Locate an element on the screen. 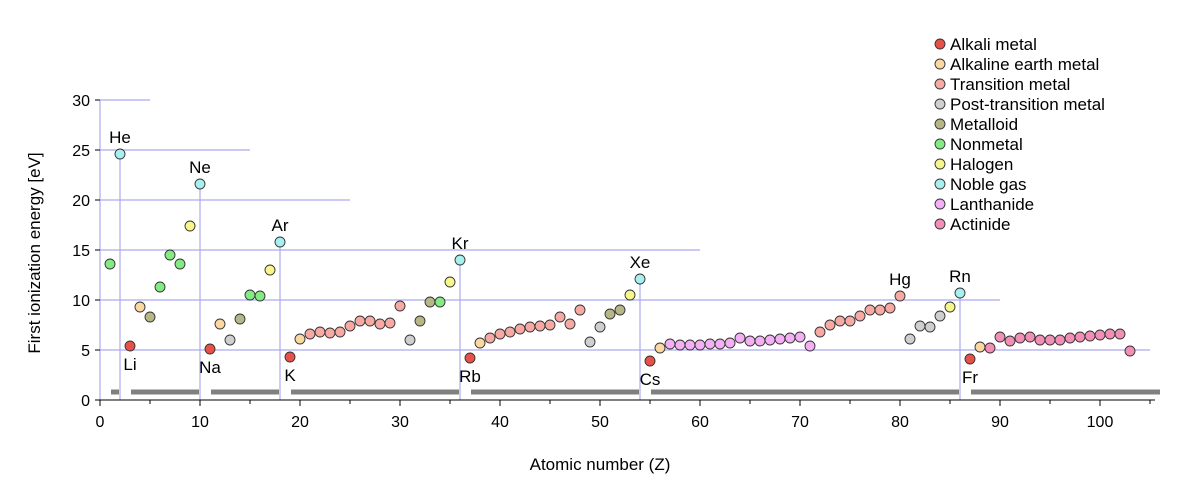  x-axis-title: Atomic number (Z) is located at coordinates (600, 464).